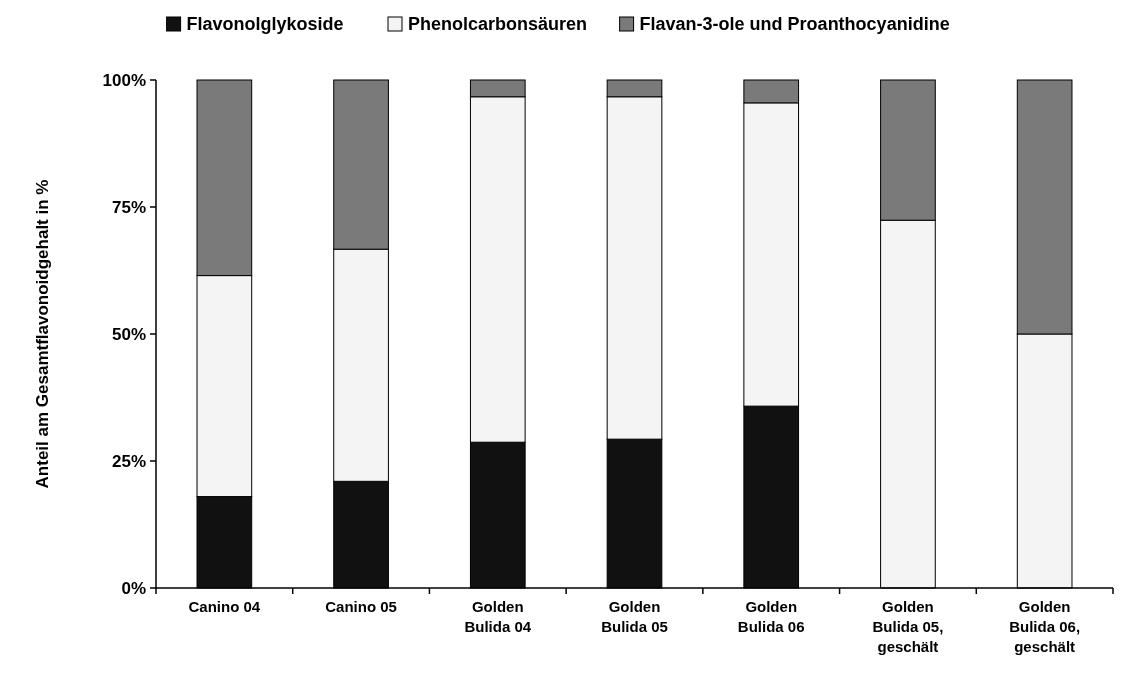 This screenshot has width=1125, height=675. Describe the element at coordinates (361, 606) in the screenshot. I see `x-tick-label: Canino 05` at that location.